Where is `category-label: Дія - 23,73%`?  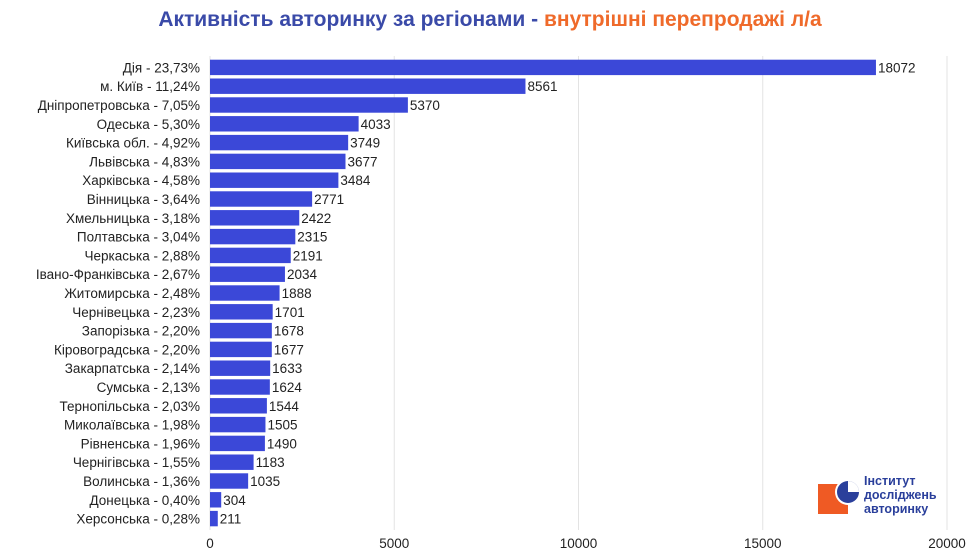
category-label: Дія - 23,73% is located at coordinates (161, 67).